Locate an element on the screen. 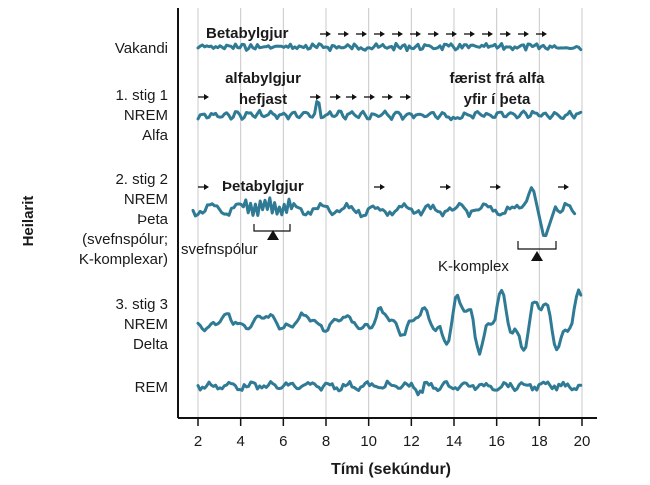  annotation-alpha-start-1: alfabylgjur is located at coordinates (263, 78).